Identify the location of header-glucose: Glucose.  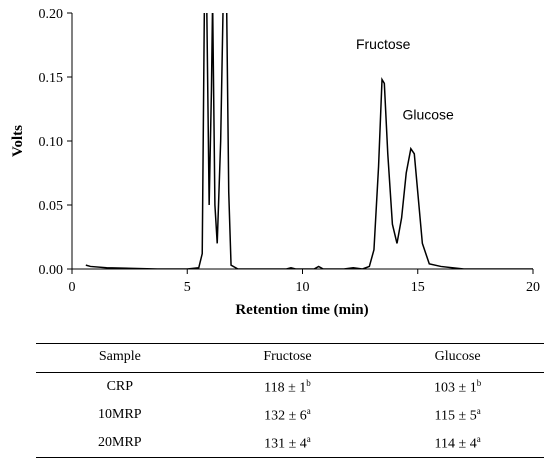
(457, 356).